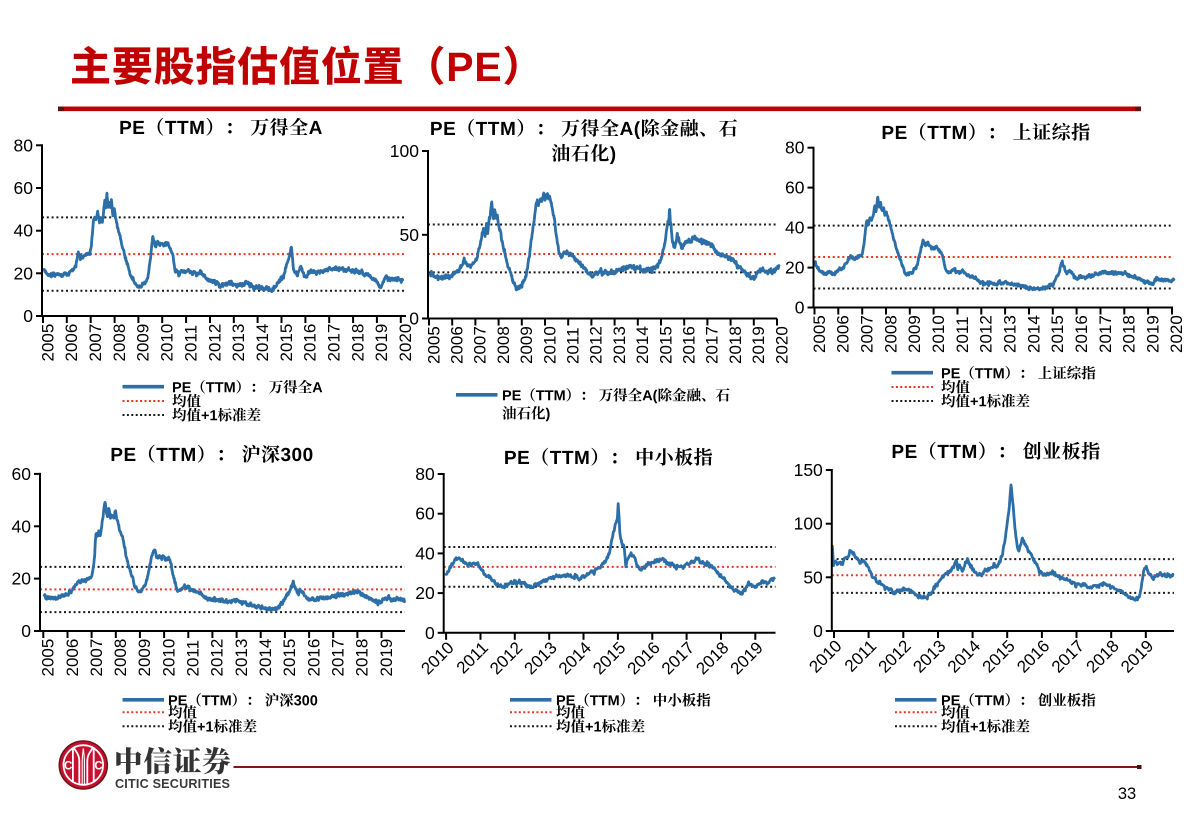  I want to click on svg-text: 33, so click(1127, 794).